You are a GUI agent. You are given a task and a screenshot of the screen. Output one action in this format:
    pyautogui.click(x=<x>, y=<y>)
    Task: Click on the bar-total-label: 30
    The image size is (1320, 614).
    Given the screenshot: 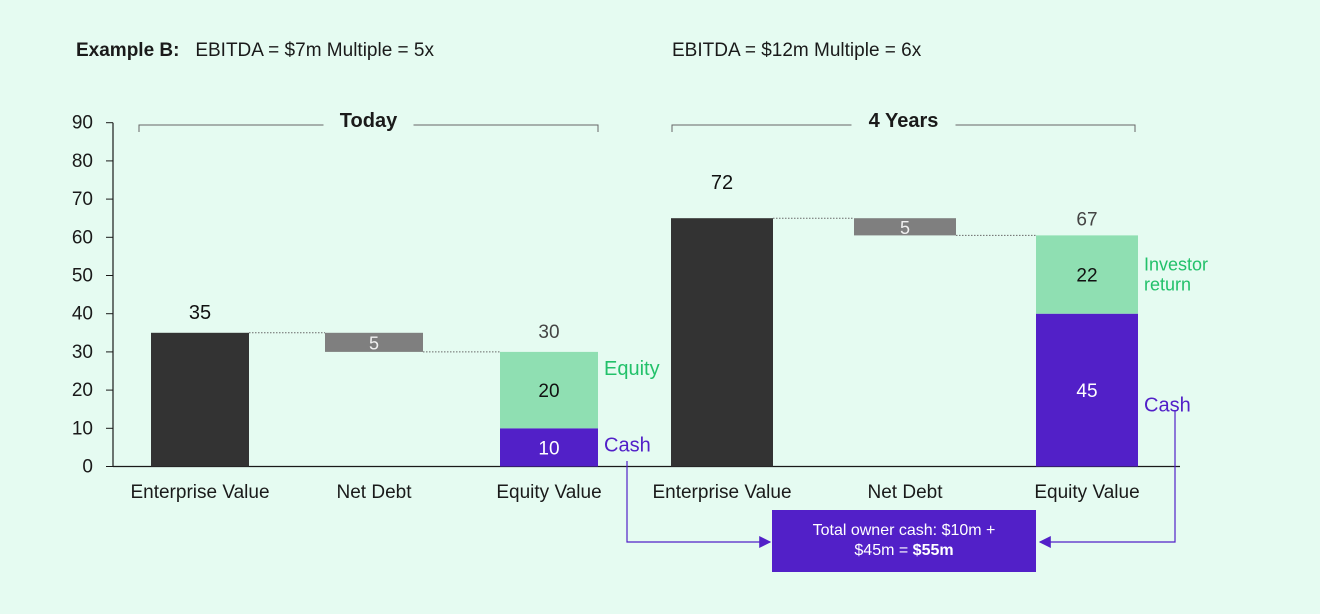 What is the action you would take?
    pyautogui.click(x=548, y=332)
    